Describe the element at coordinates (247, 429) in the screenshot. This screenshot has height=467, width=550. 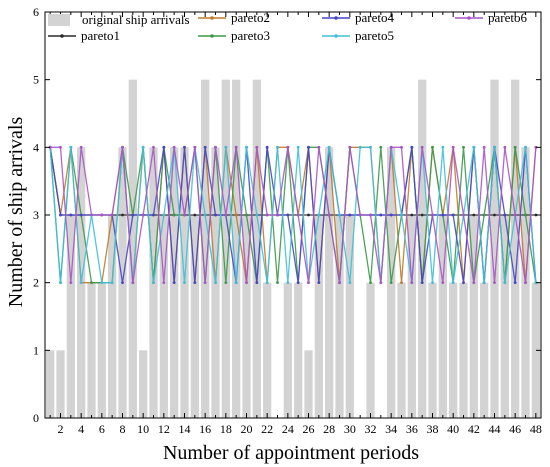
I see `x-tick-label-20: 20` at that location.